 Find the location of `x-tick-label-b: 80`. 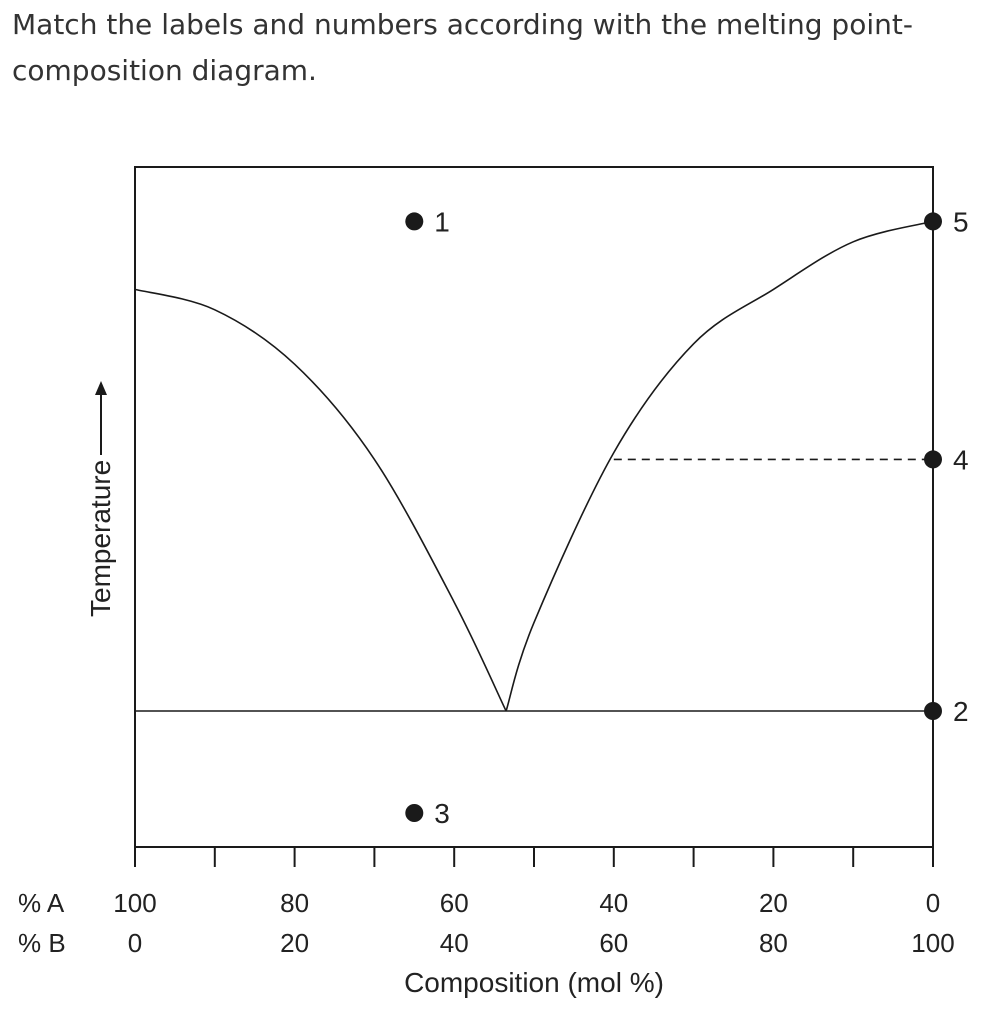

x-tick-label-b: 80 is located at coordinates (773, 943).